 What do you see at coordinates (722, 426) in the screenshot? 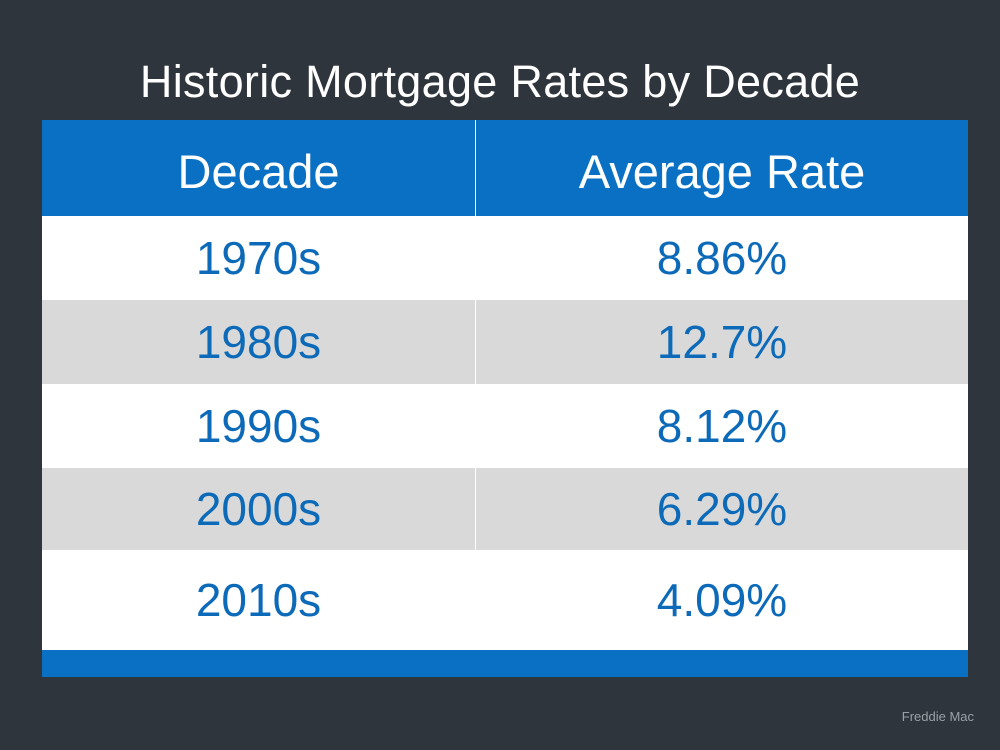
I see `rate-cell: 8.12%` at bounding box center [722, 426].